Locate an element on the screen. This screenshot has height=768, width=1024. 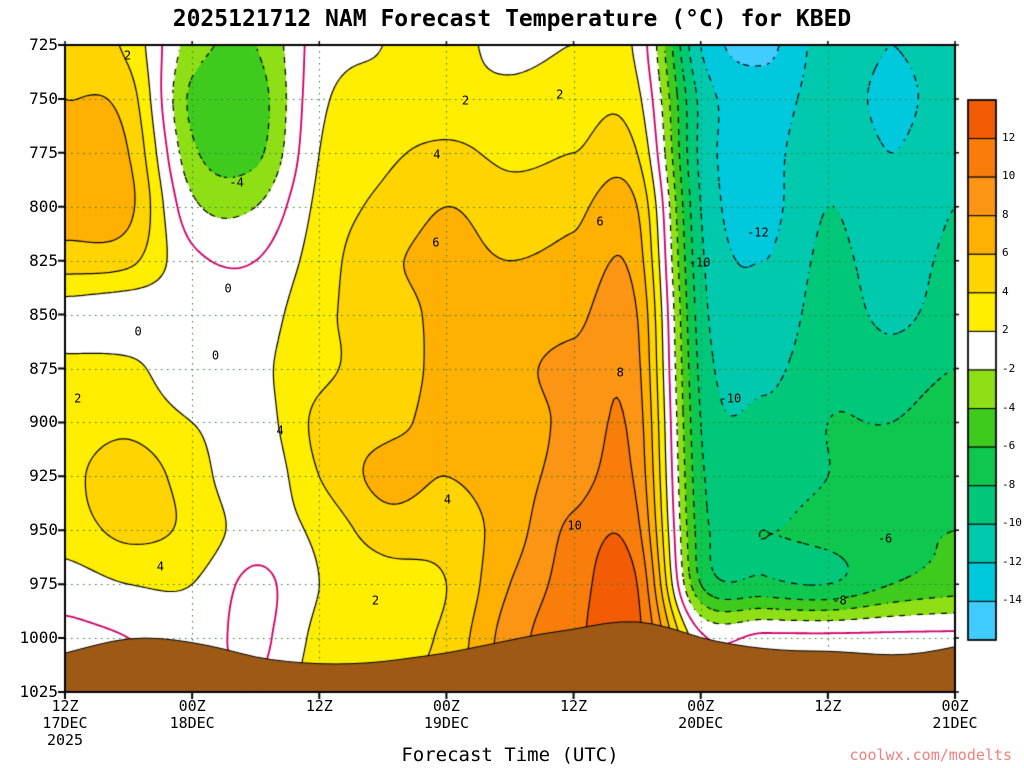
y-axis-tick-label: 925 is located at coordinates (43, 476).